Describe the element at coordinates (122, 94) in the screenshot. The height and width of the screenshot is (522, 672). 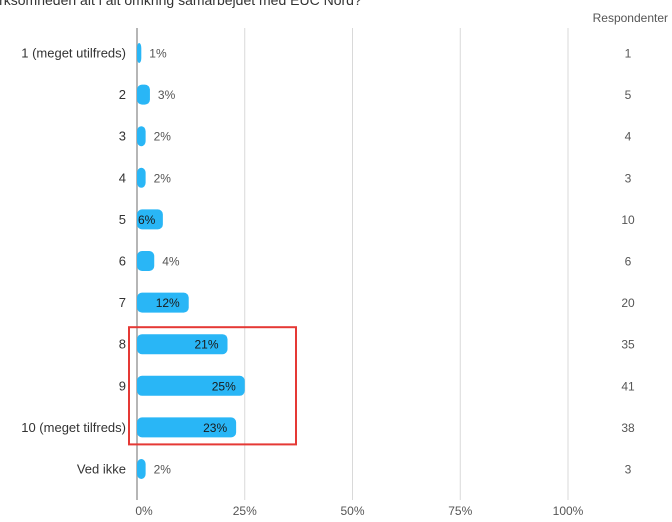
I see `category-label: 2` at that location.